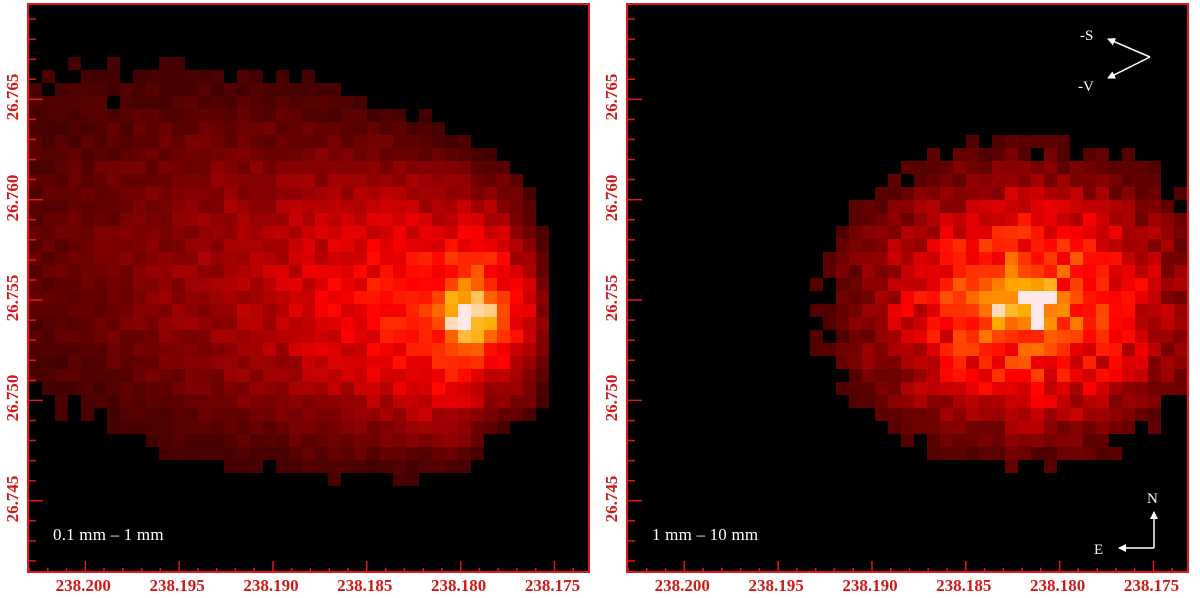 The height and width of the screenshot is (598, 1200). I want to click on east-label: E, so click(1098, 550).